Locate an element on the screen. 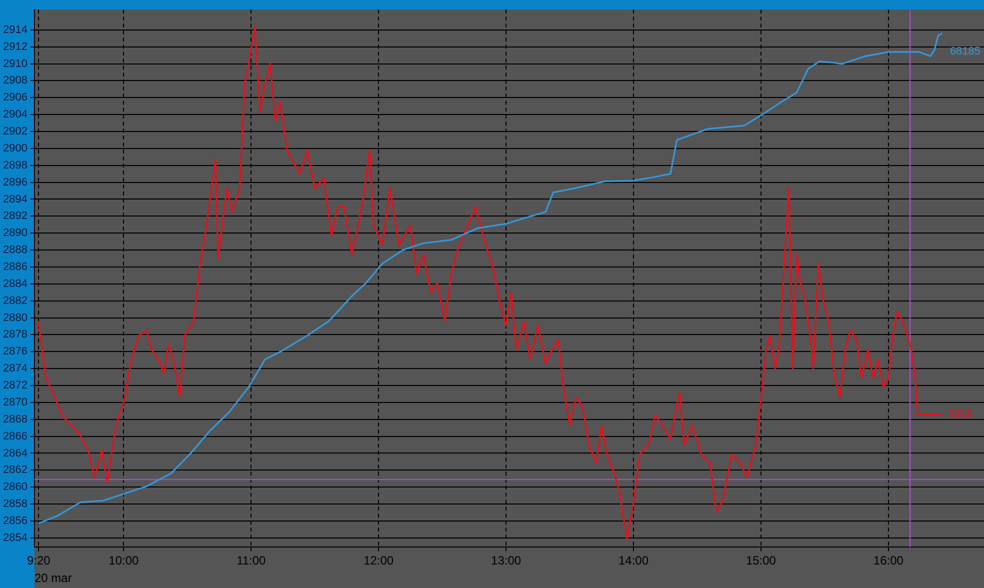  y-tick-label: 2864 is located at coordinates (15, 453).